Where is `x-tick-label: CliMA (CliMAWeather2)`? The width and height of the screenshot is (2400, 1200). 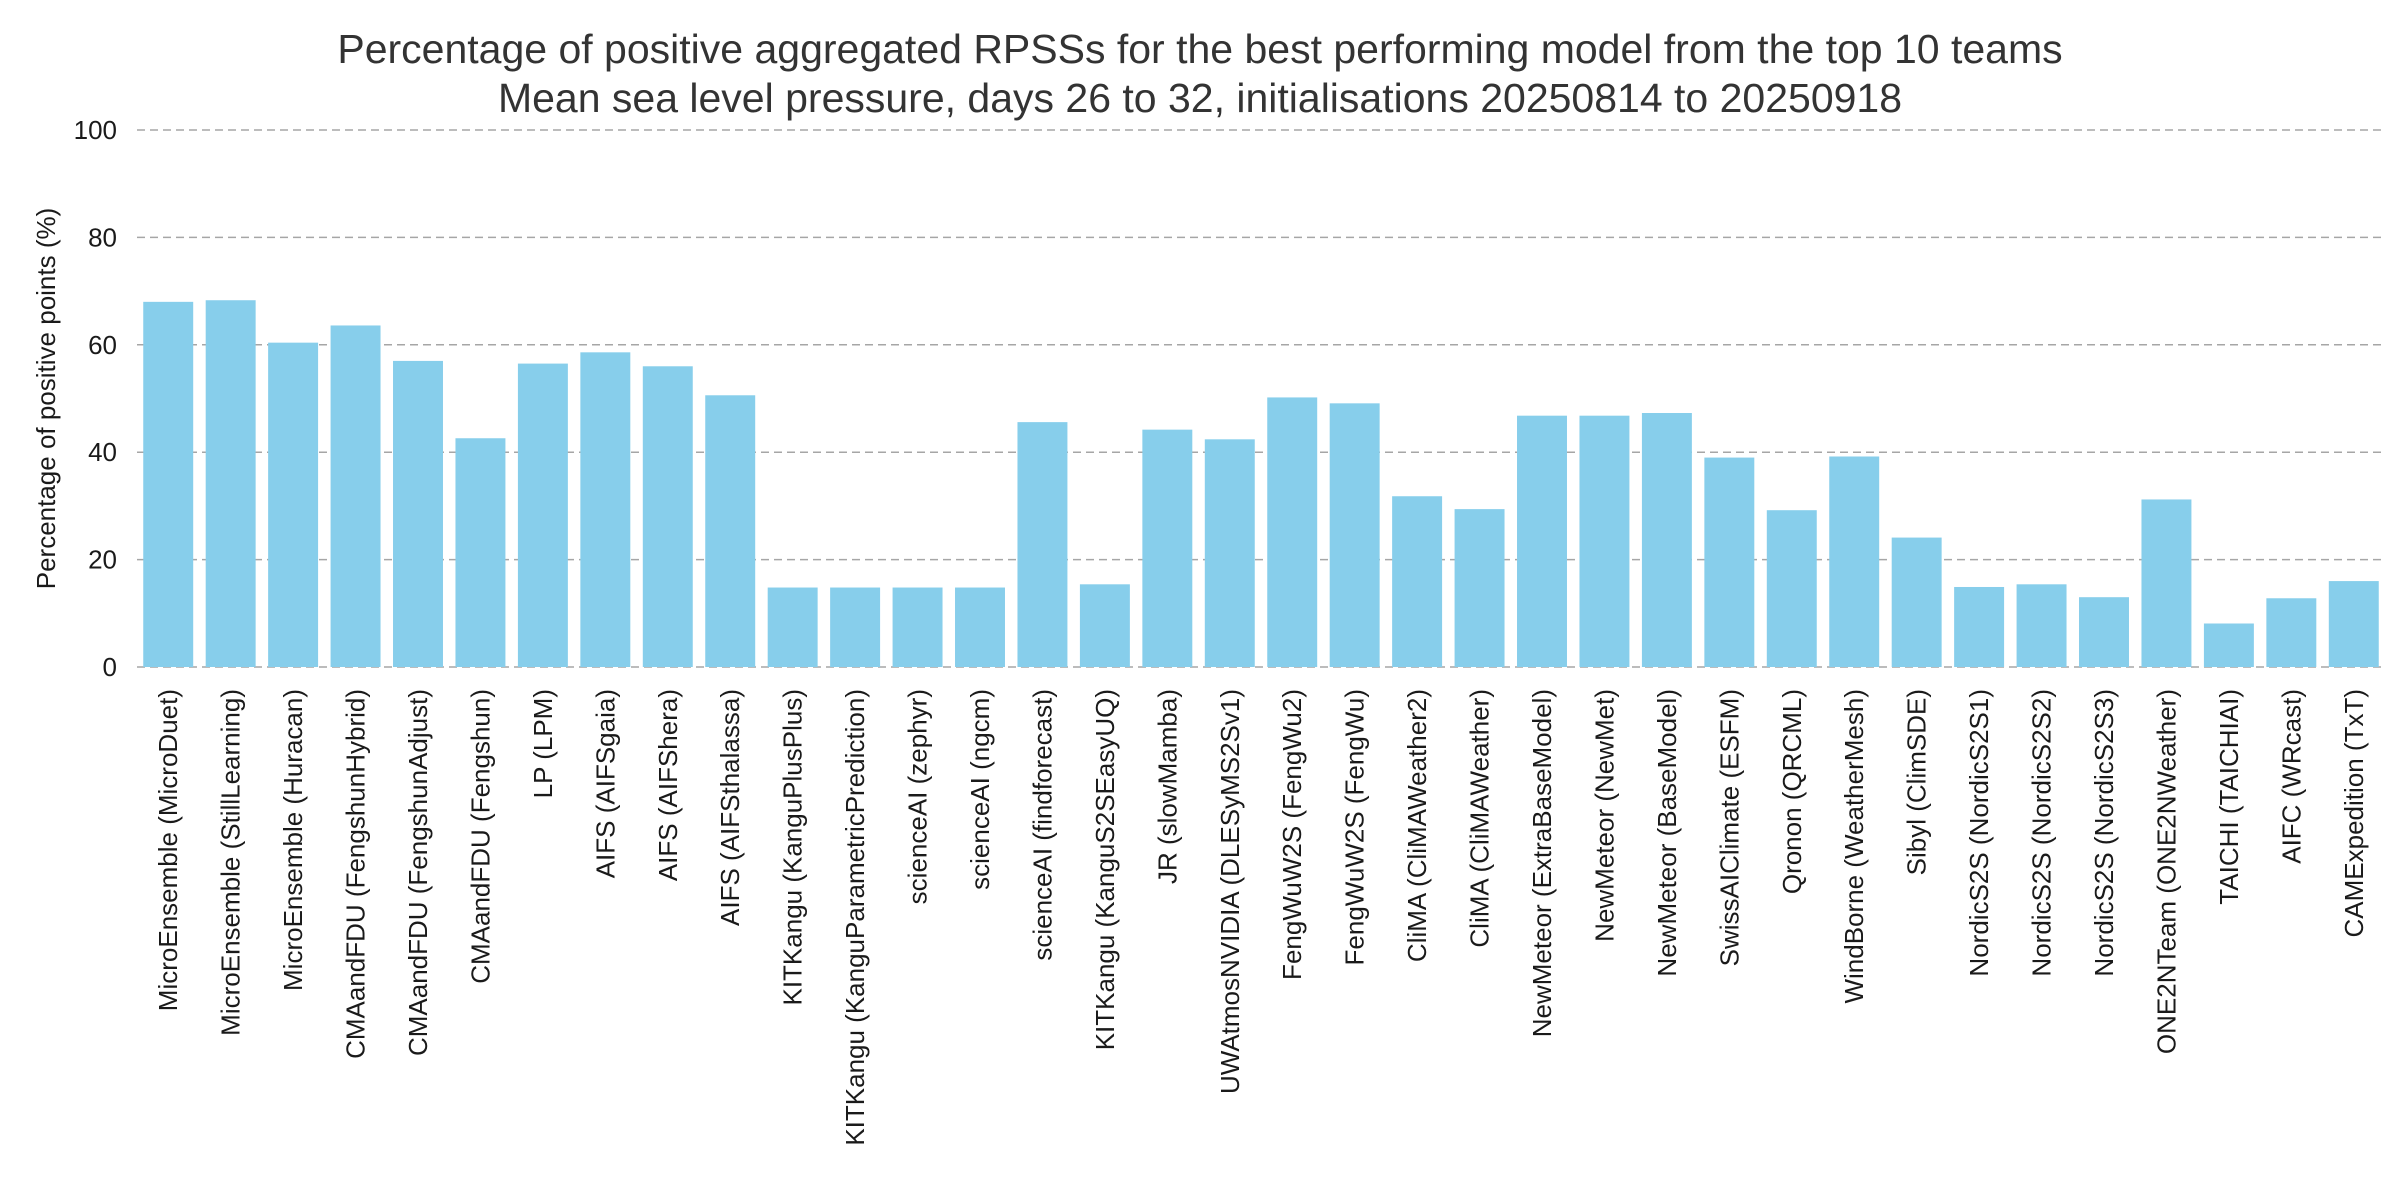
x-tick-label: CliMA (CliMAWeather2) is located at coordinates (1417, 825).